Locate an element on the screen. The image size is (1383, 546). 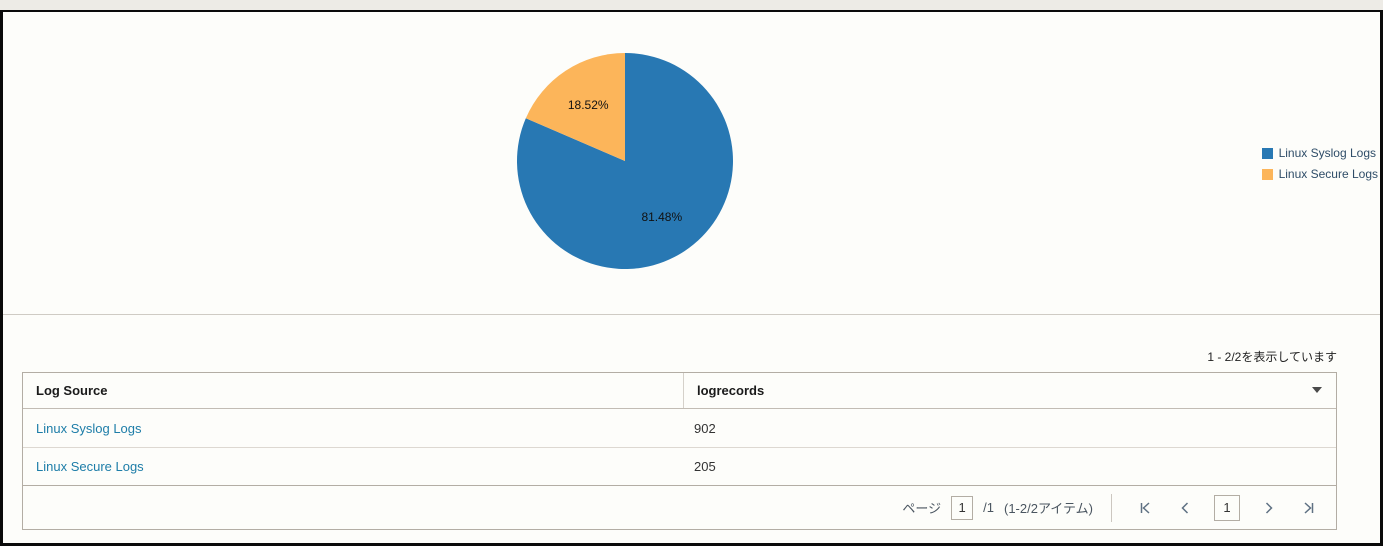
table-row: Linux Secure Logs 205 is located at coordinates (679, 466).